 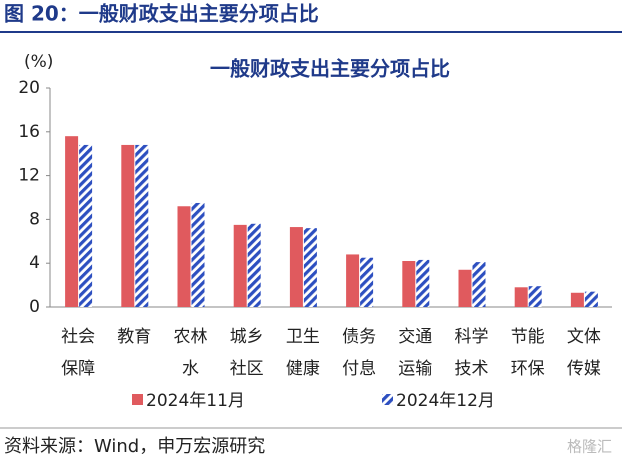 I want to click on y-axis-label: (%), so click(x=38, y=62).